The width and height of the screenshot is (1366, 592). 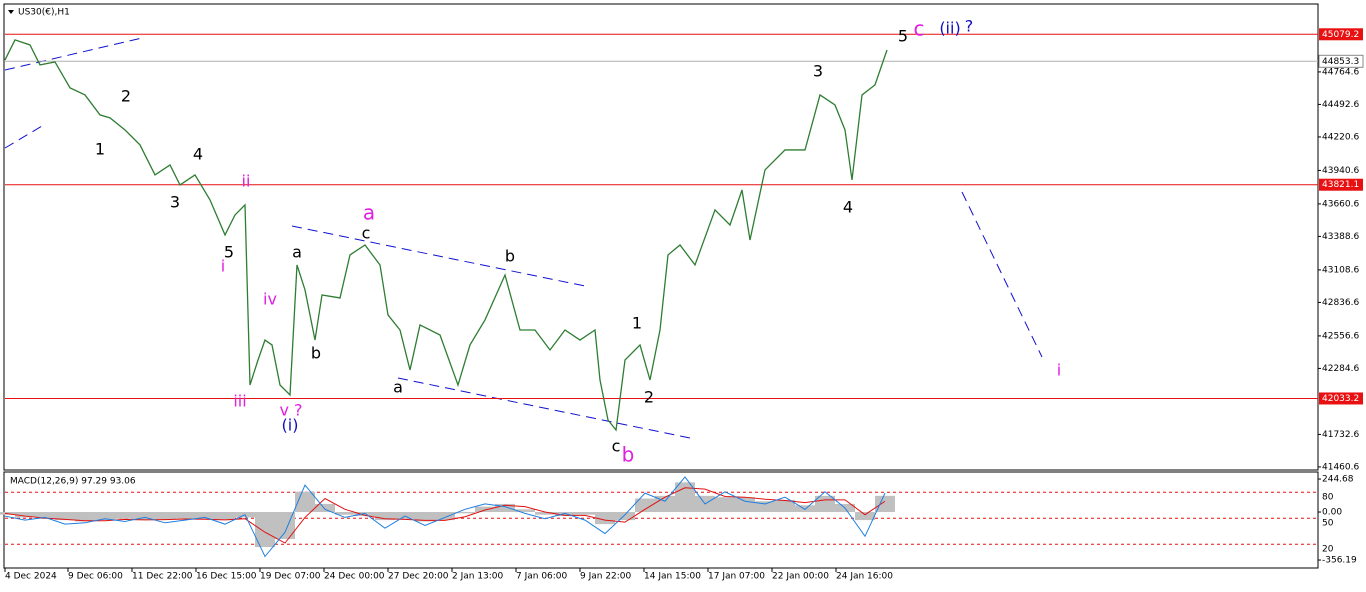 I want to click on y-tick-label: 44764.6, so click(x=1340, y=72).